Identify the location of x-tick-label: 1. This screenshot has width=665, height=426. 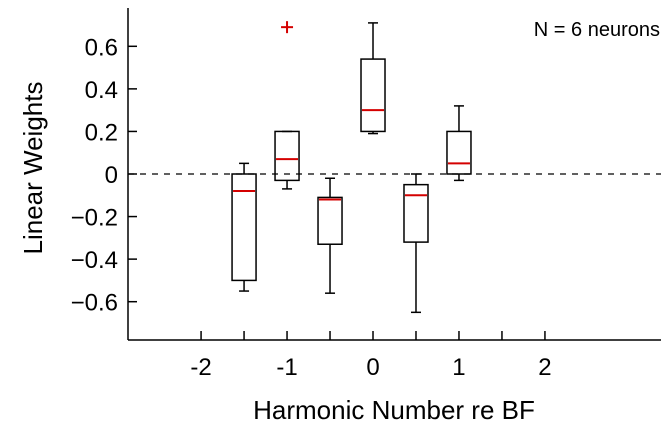
(458, 367).